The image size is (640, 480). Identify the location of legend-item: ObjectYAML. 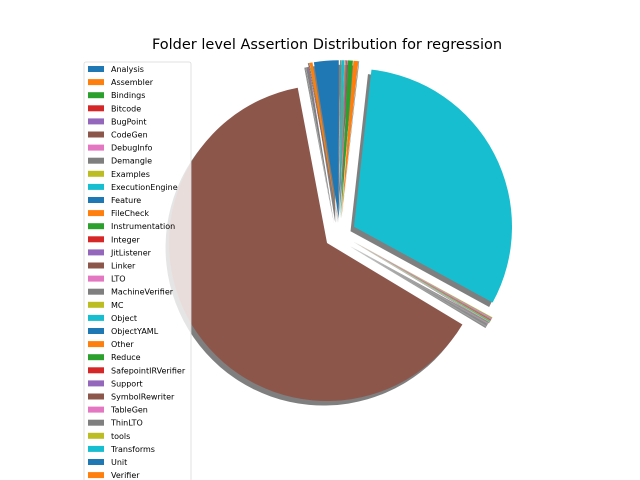
(123, 331).